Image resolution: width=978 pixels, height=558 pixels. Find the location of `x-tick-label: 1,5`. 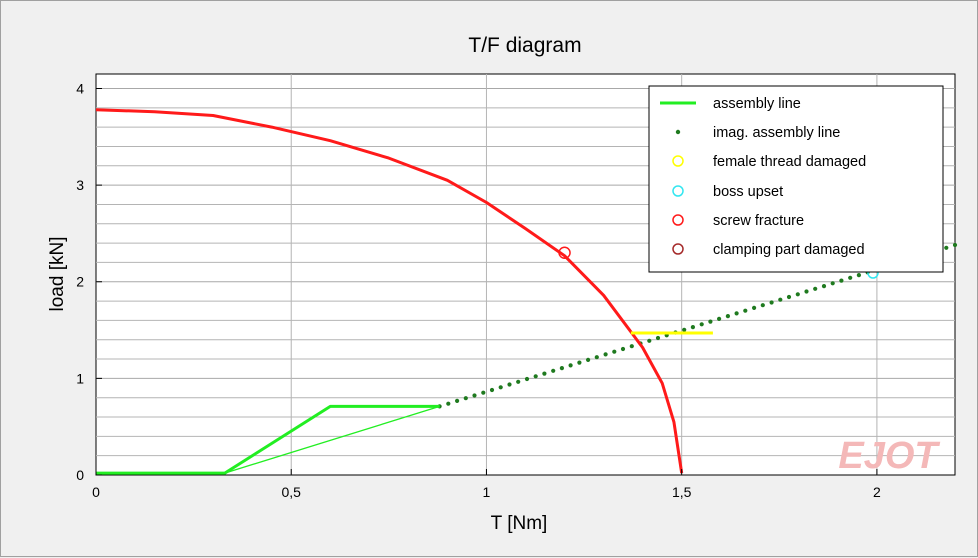

x-tick-label: 1,5 is located at coordinates (682, 492).